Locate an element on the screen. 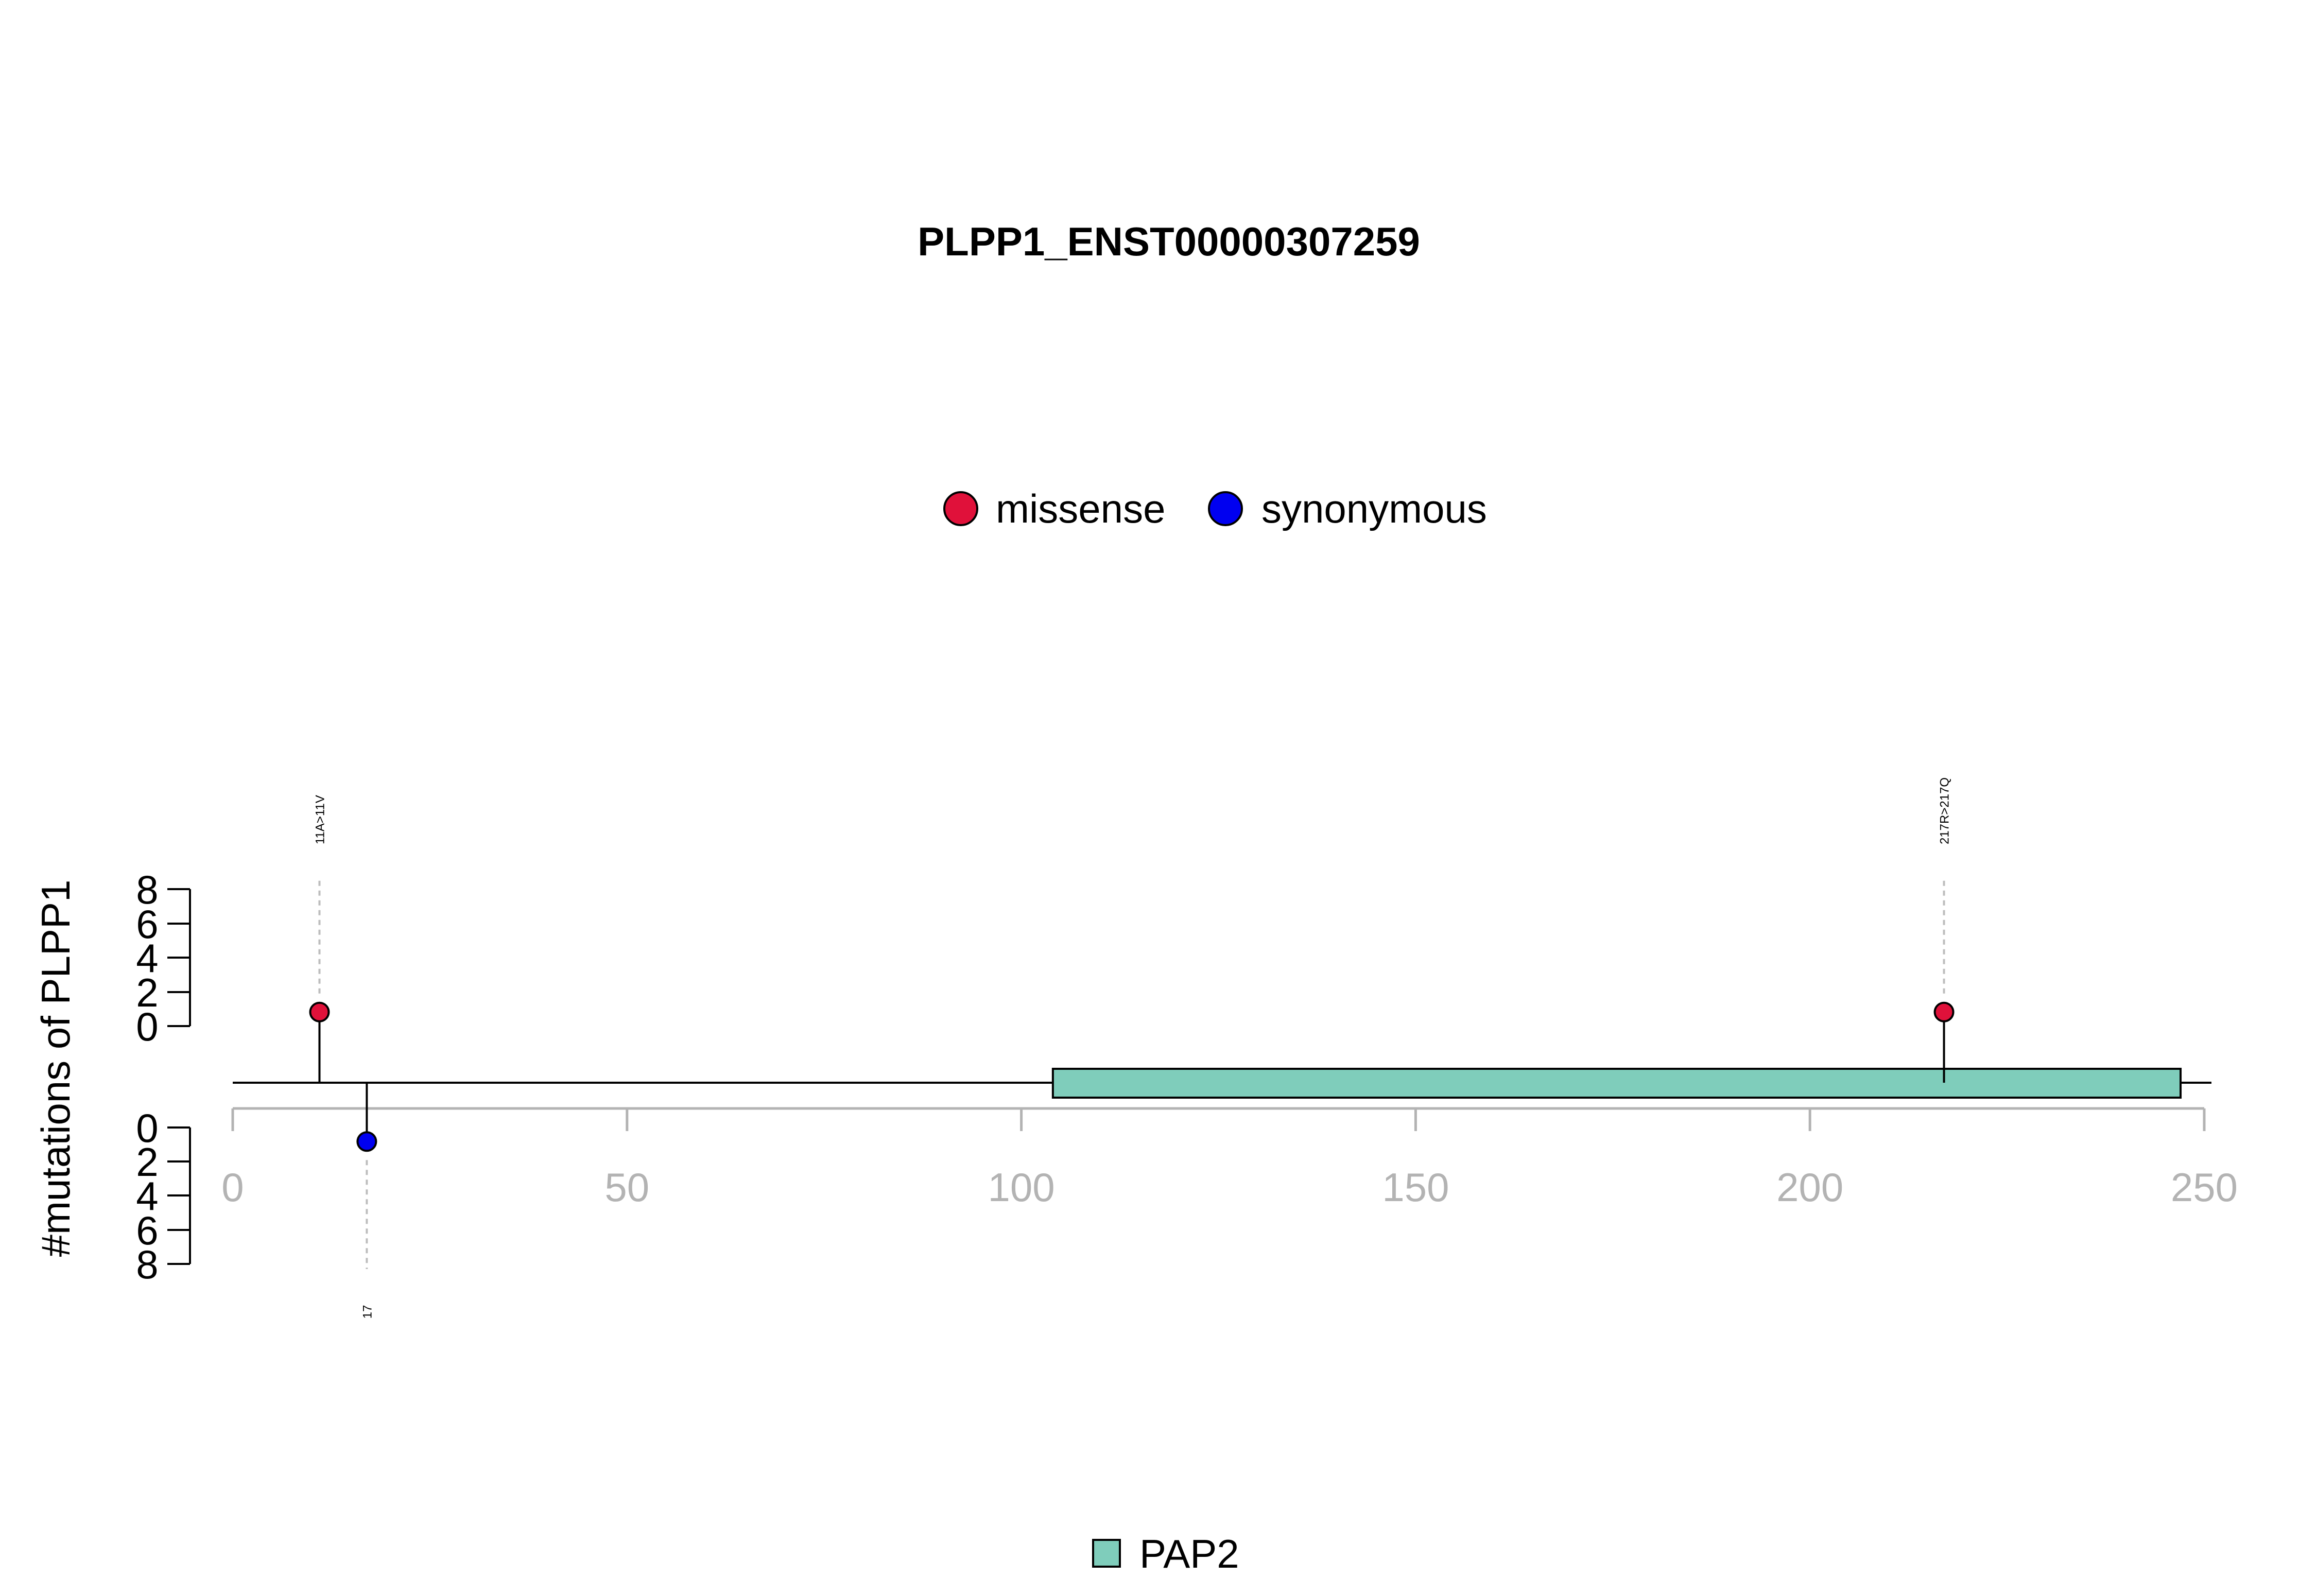 The width and height of the screenshot is (2317, 1596). mutation-11: 11A>11V is located at coordinates (319, 939).